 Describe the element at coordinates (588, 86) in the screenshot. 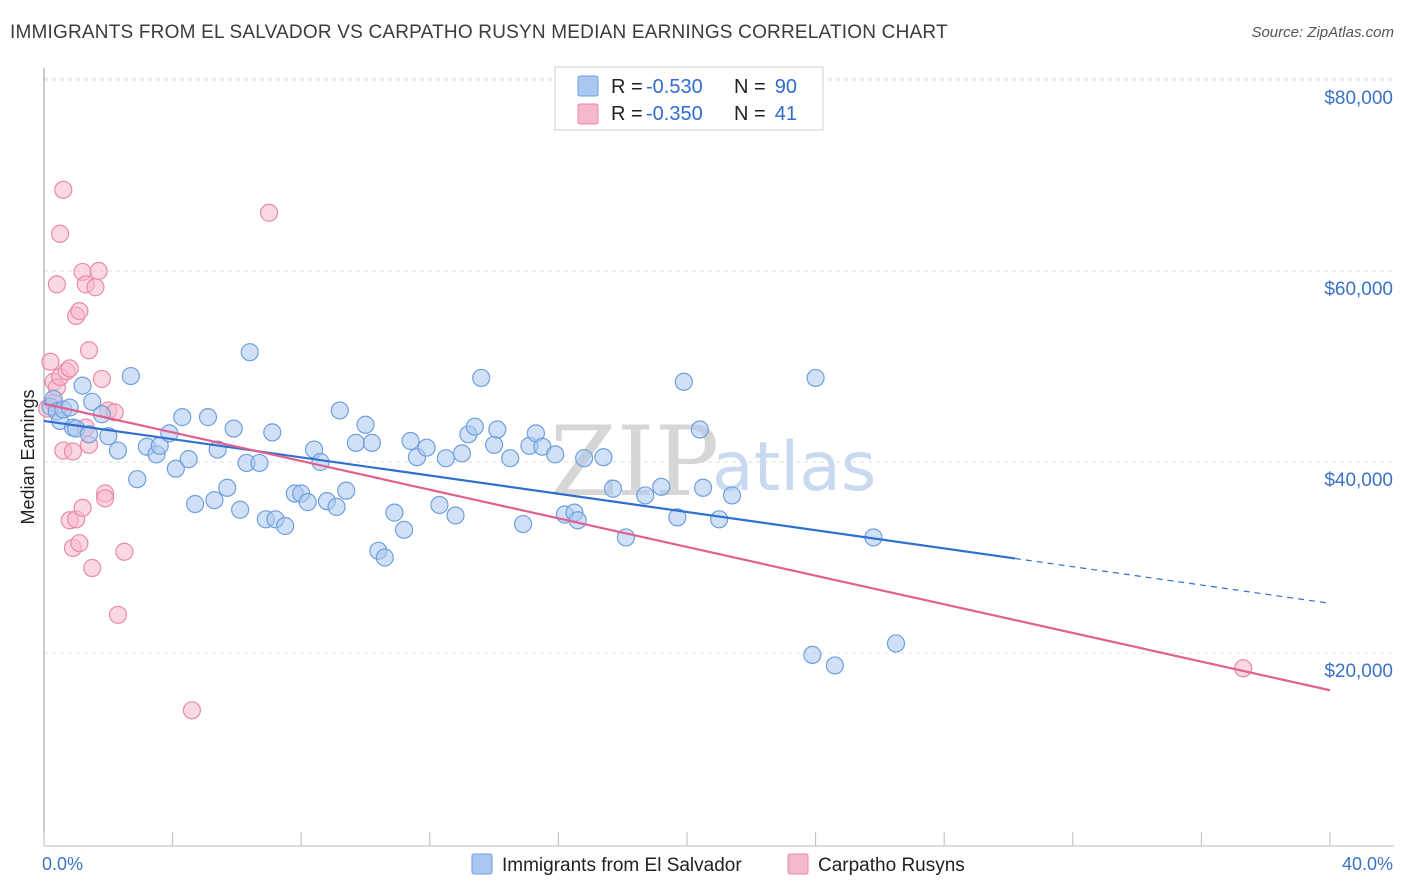

I see `legend-swatch-blue` at that location.